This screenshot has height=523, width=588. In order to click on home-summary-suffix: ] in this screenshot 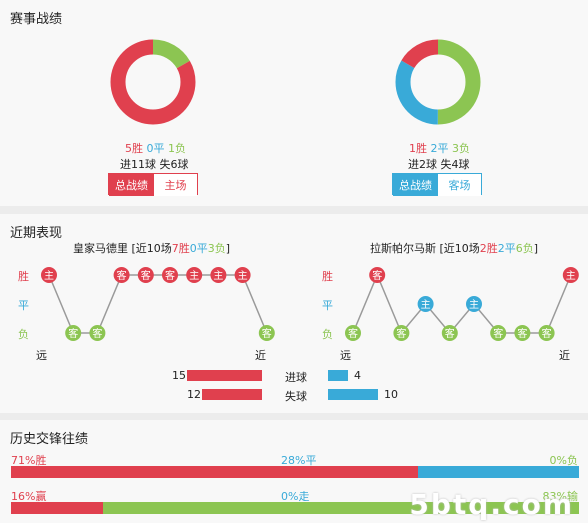, I will do `click(228, 248)`.